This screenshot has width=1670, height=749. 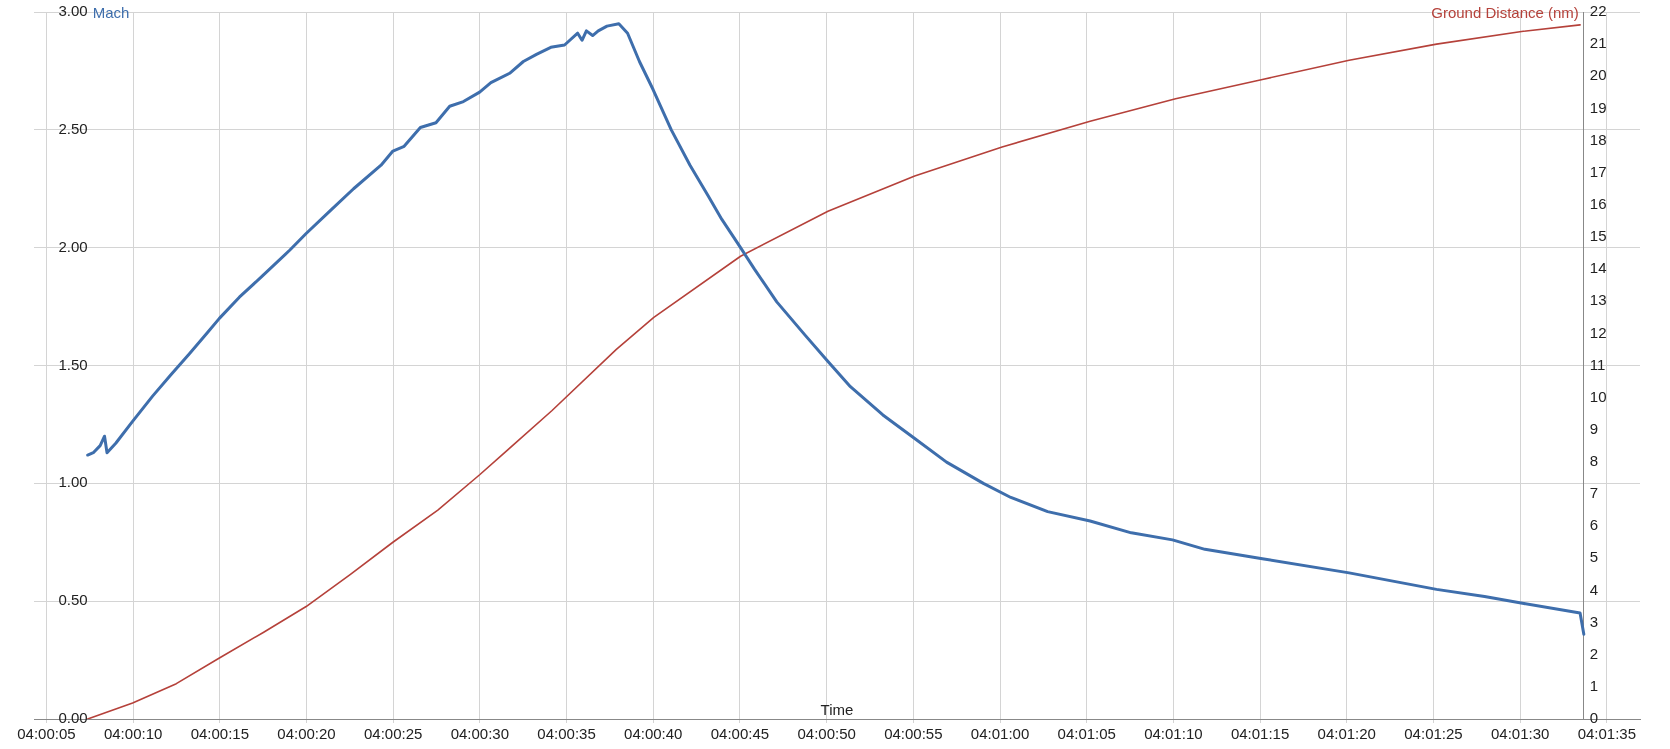 What do you see at coordinates (1000, 734) in the screenshot?
I see `x-tick-label: 04:01:00` at bounding box center [1000, 734].